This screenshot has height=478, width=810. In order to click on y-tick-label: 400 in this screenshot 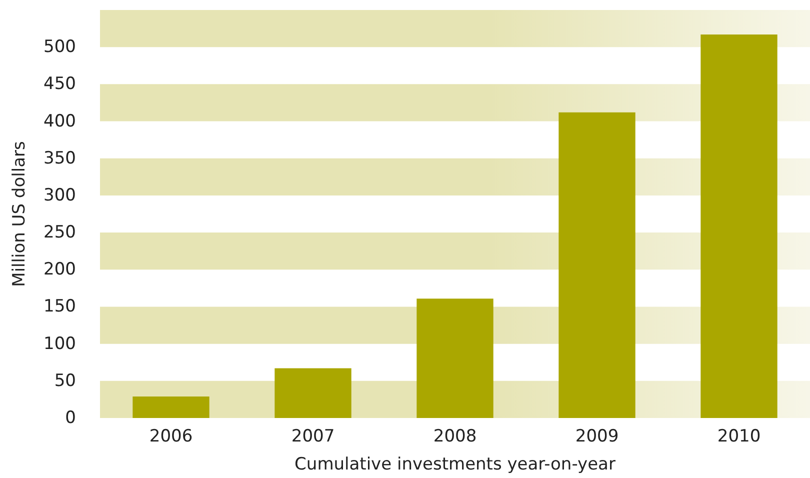, I will do `click(60, 121)`.